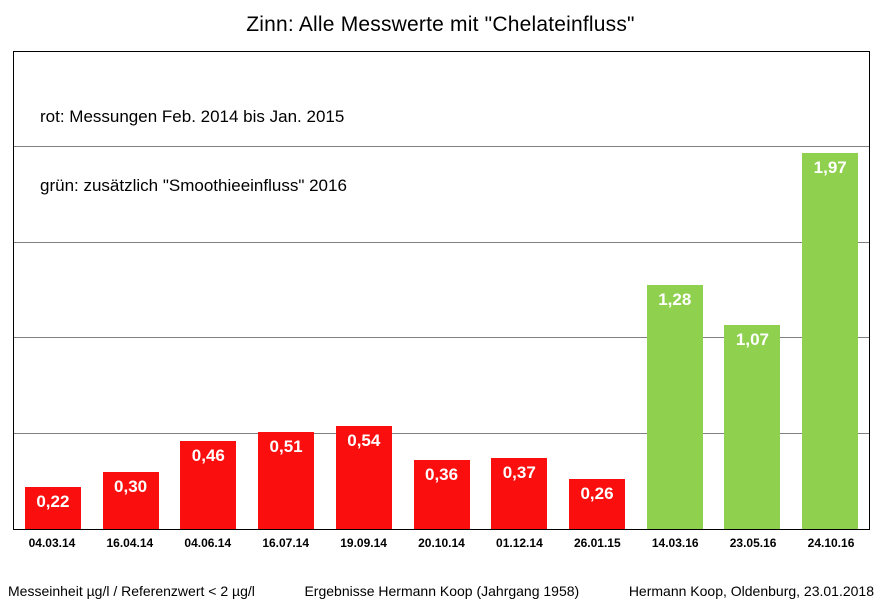 The width and height of the screenshot is (881, 605). I want to click on bar-value-label: 1,97, so click(830, 167).